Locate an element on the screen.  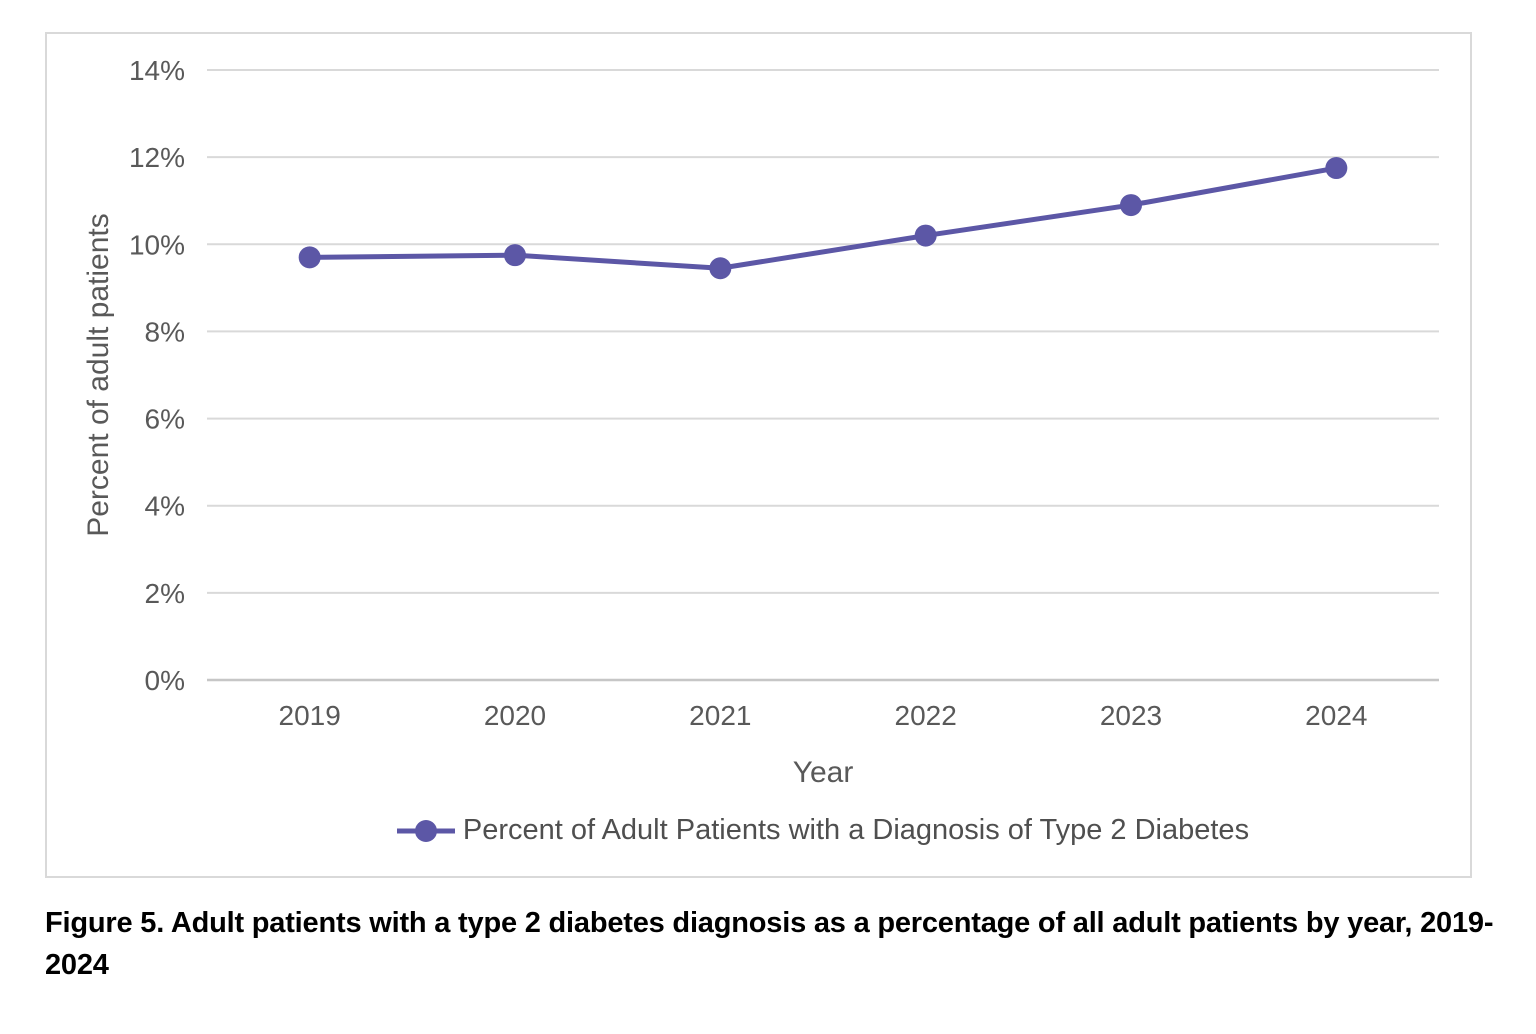
svg-text: 4% is located at coordinates (165, 506).